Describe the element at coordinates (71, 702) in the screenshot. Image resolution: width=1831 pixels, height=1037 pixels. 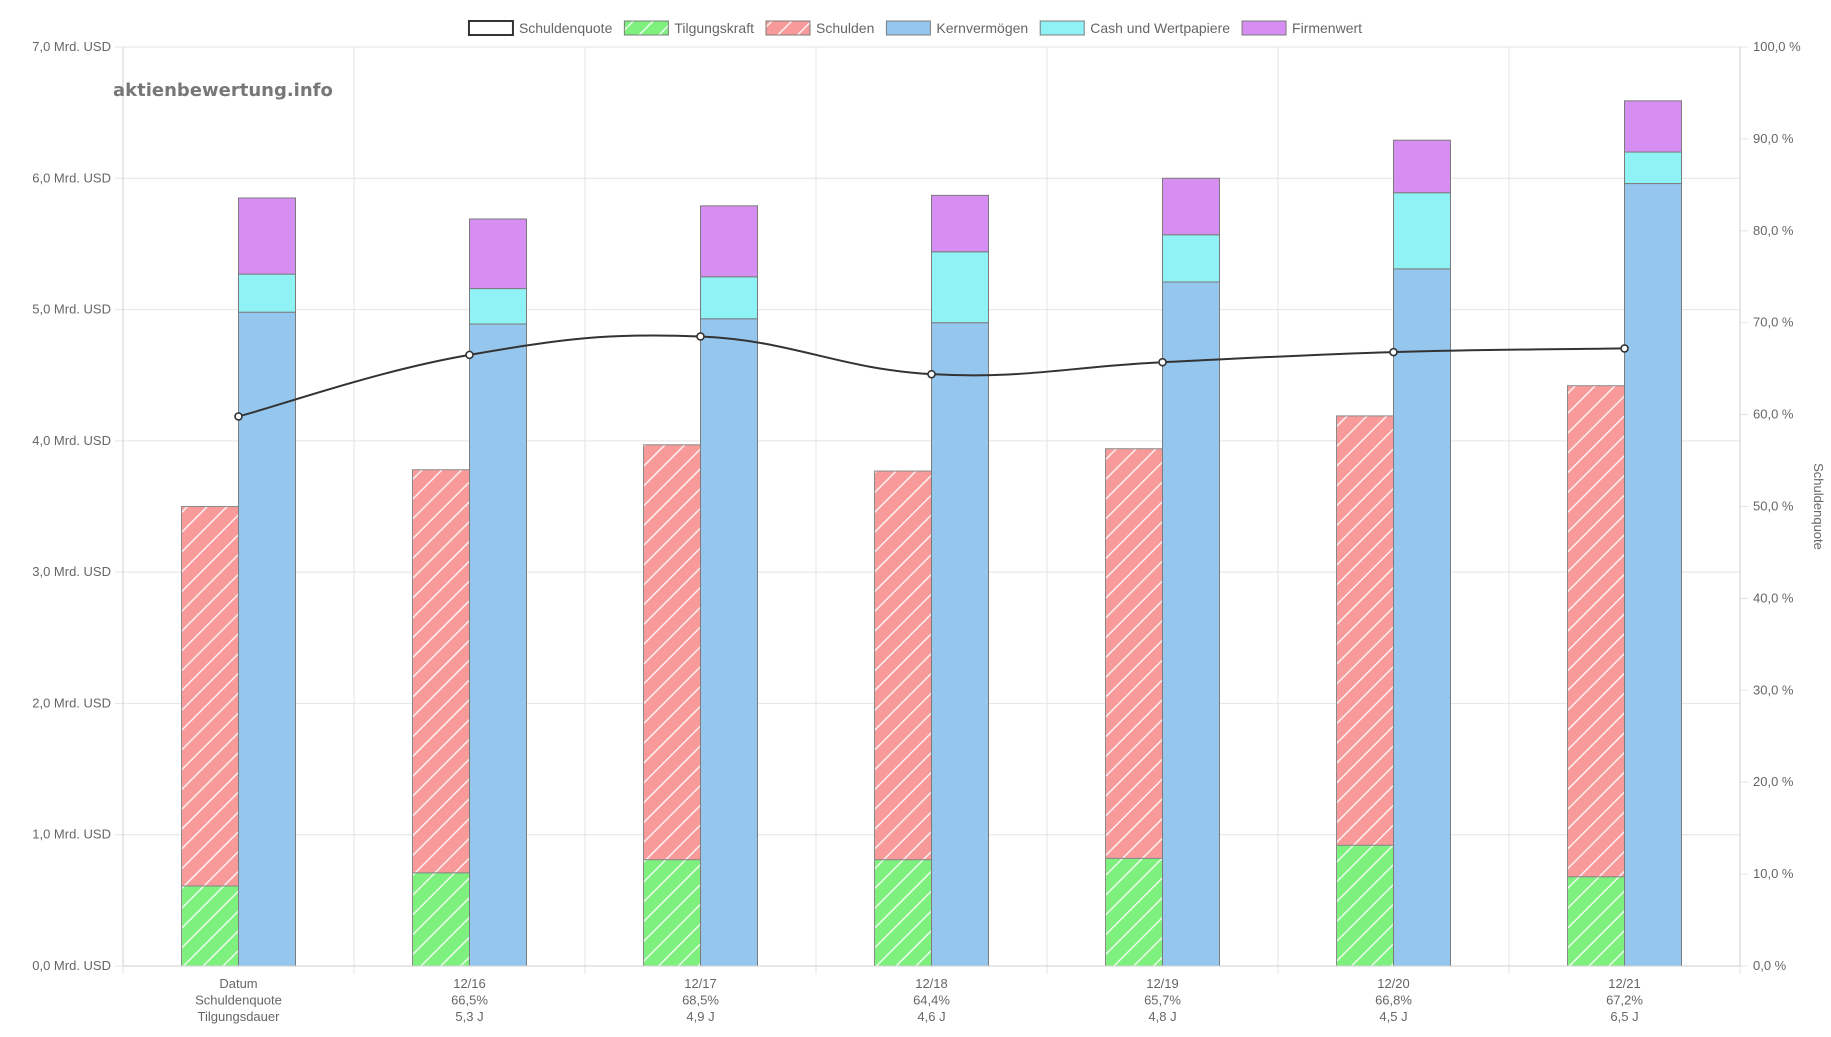
I see `y-left-tick-label: 2,0 Mrd. USD` at that location.